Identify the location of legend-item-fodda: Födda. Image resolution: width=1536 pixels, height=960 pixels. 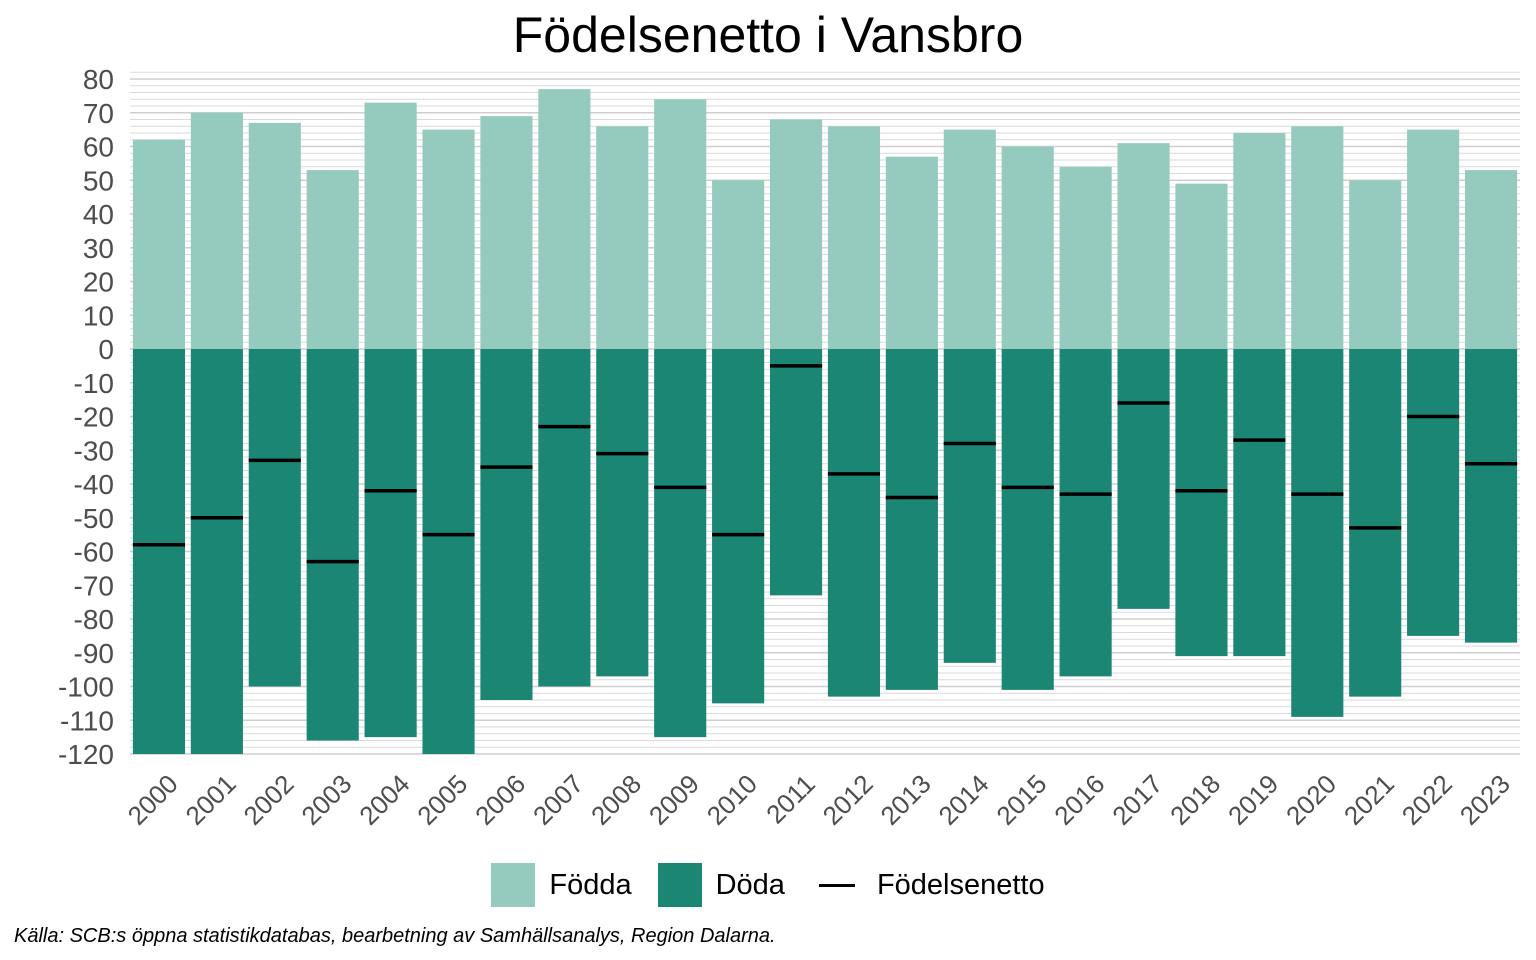
(561, 885).